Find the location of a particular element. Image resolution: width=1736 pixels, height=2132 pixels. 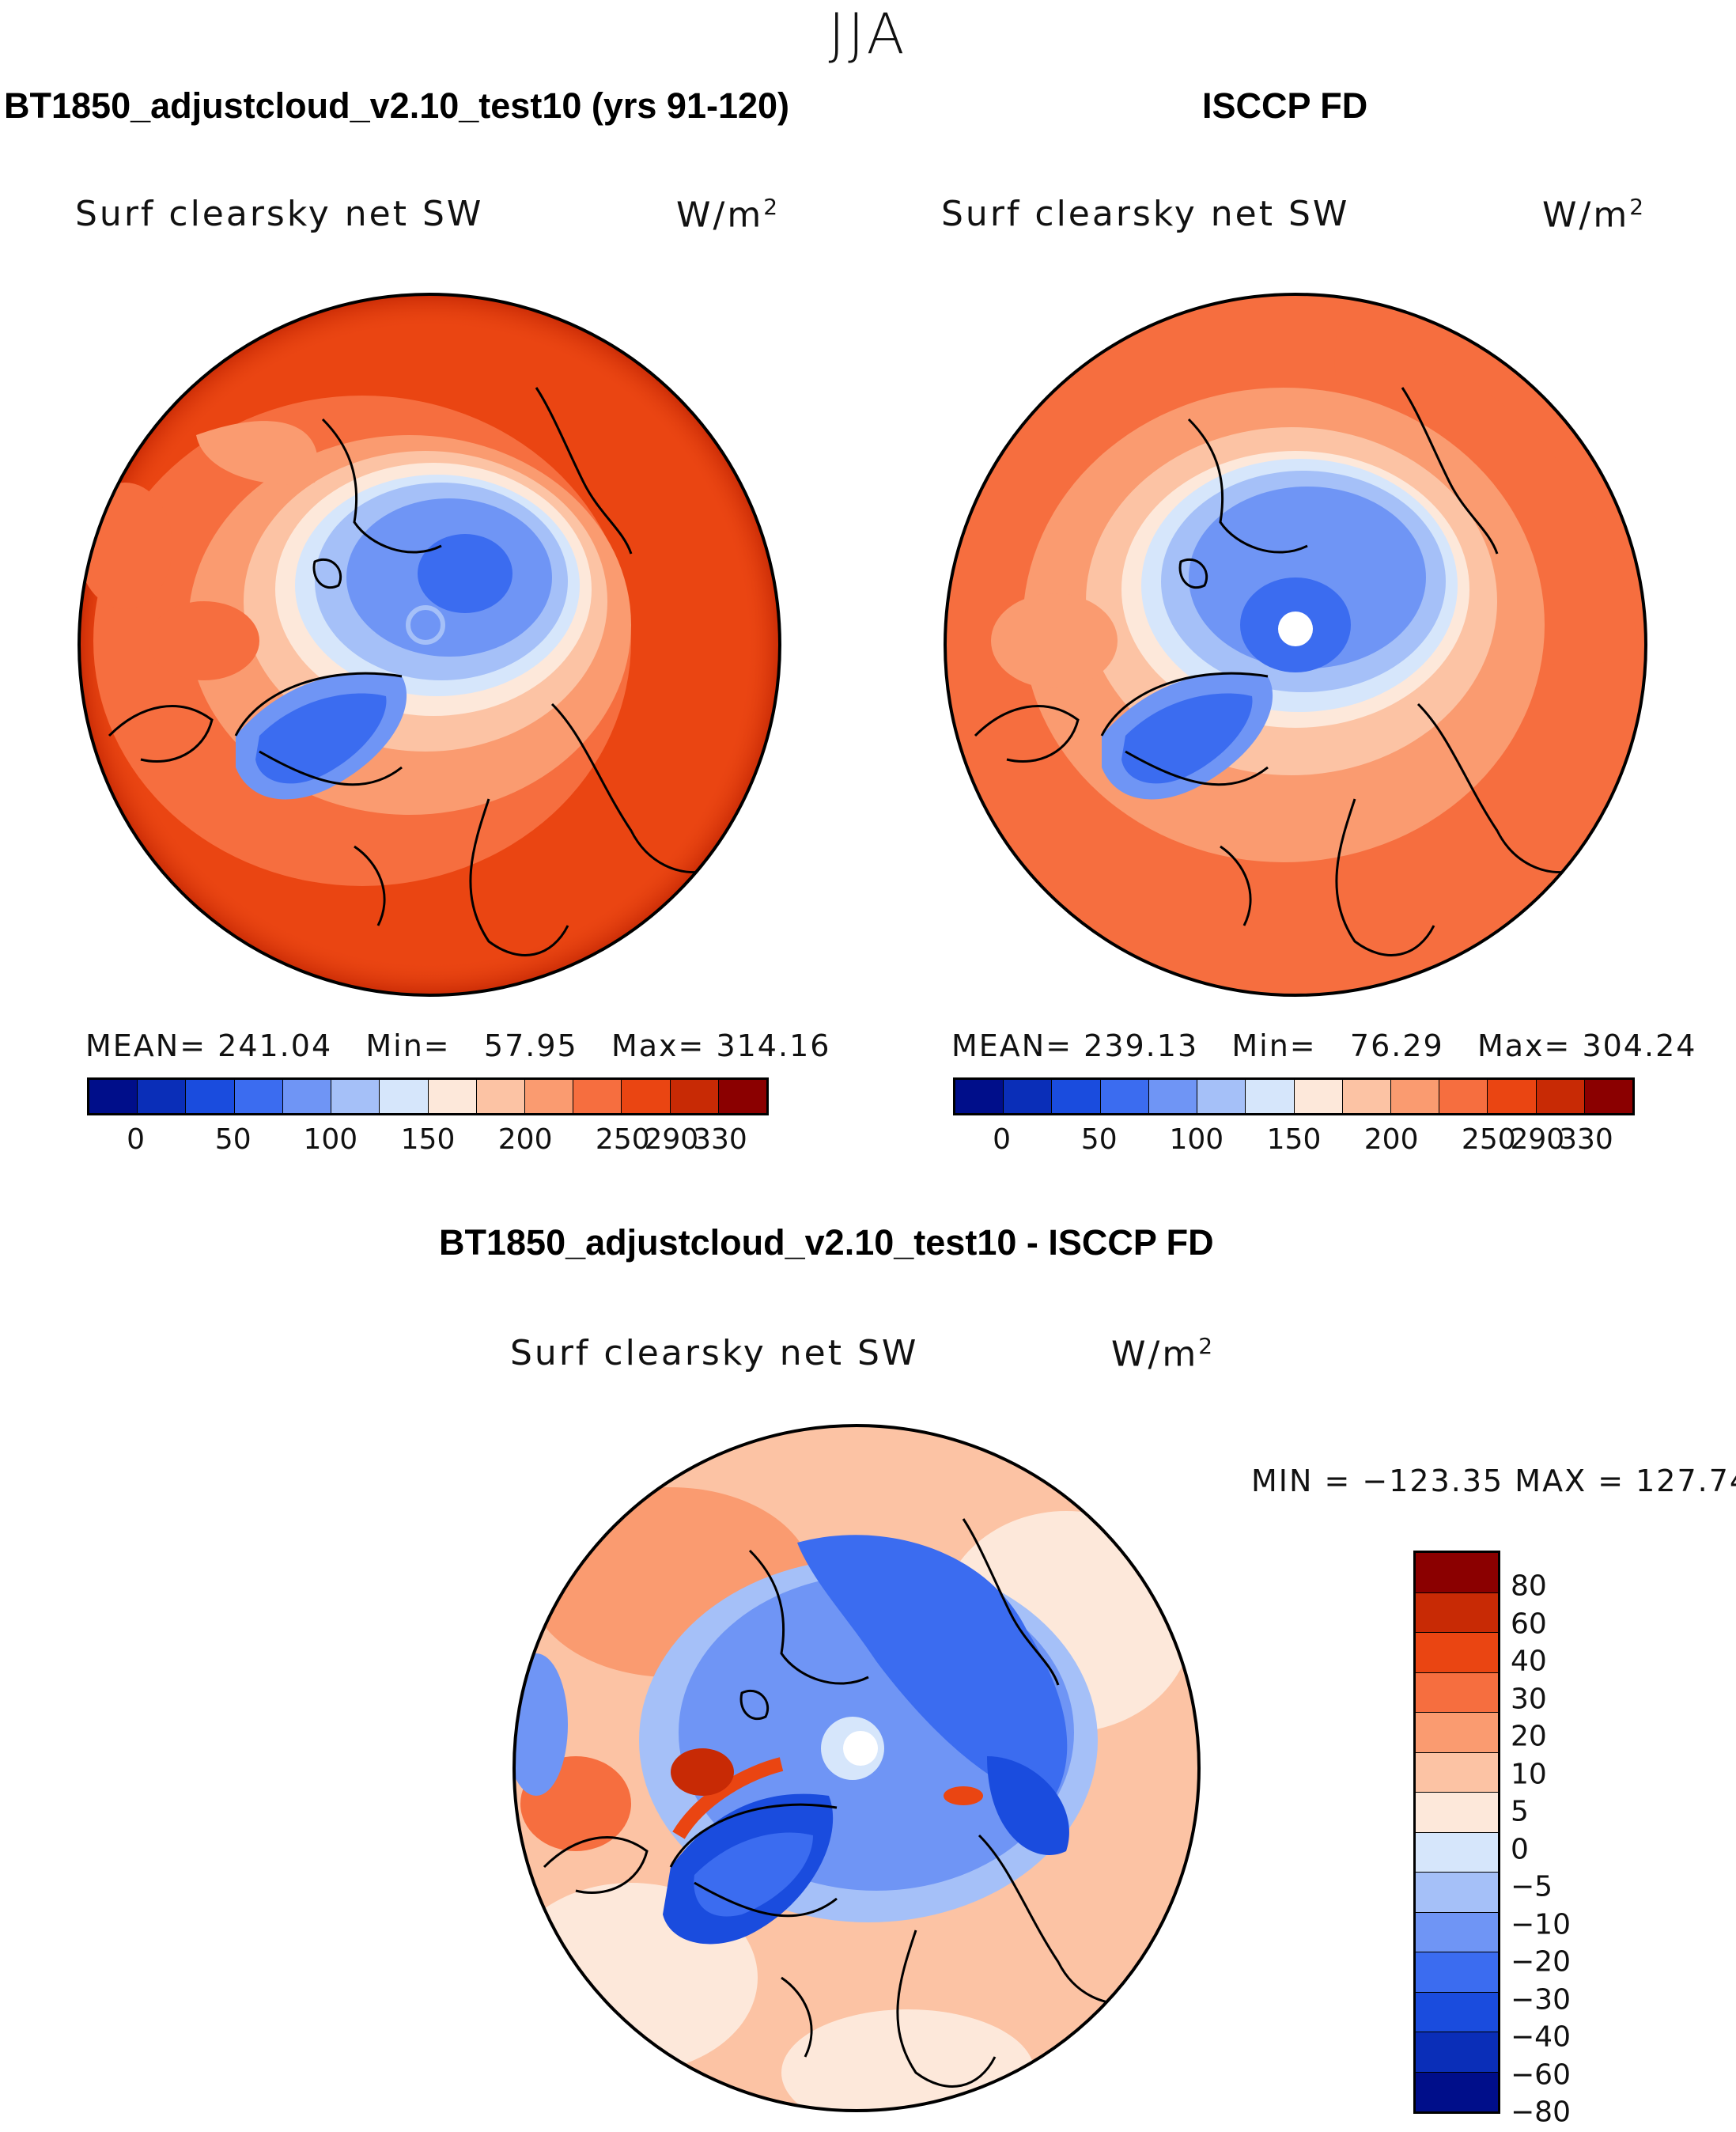

model-polar-map is located at coordinates (429, 645).